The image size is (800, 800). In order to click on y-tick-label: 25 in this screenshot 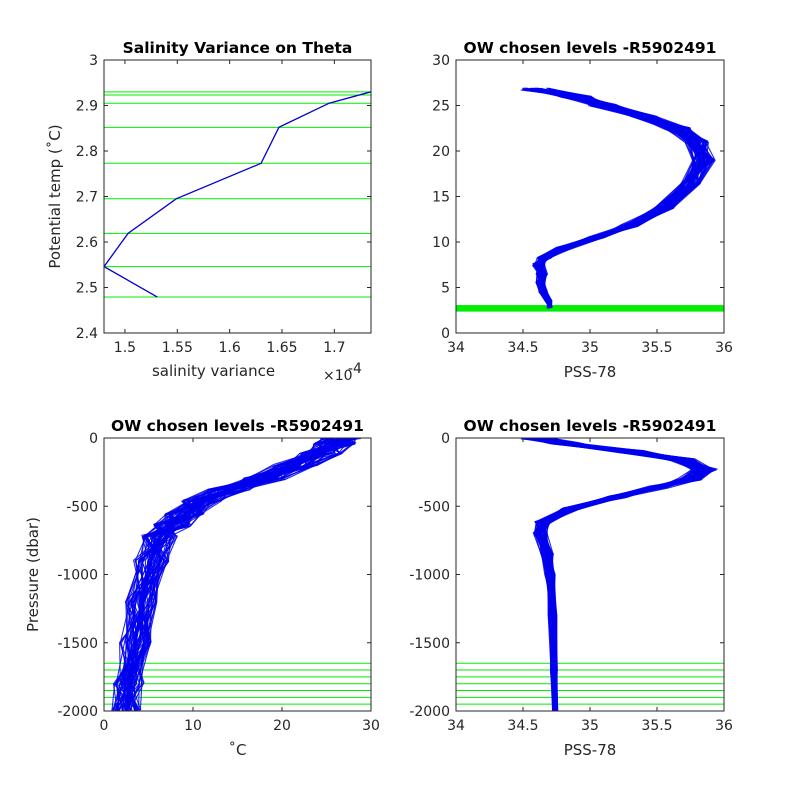, I will do `click(441, 107)`.